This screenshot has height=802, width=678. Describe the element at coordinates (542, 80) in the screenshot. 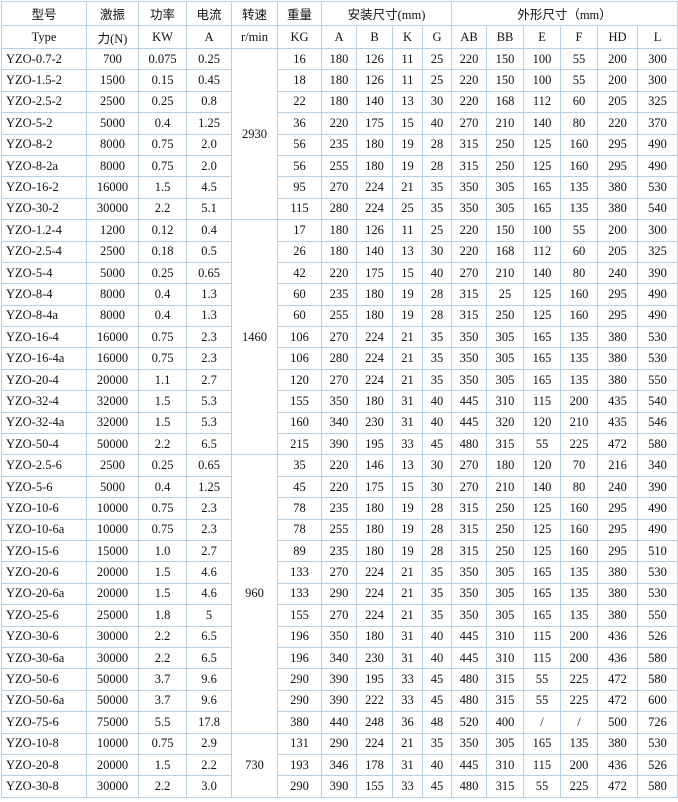

I see `value-cell: 100` at that location.